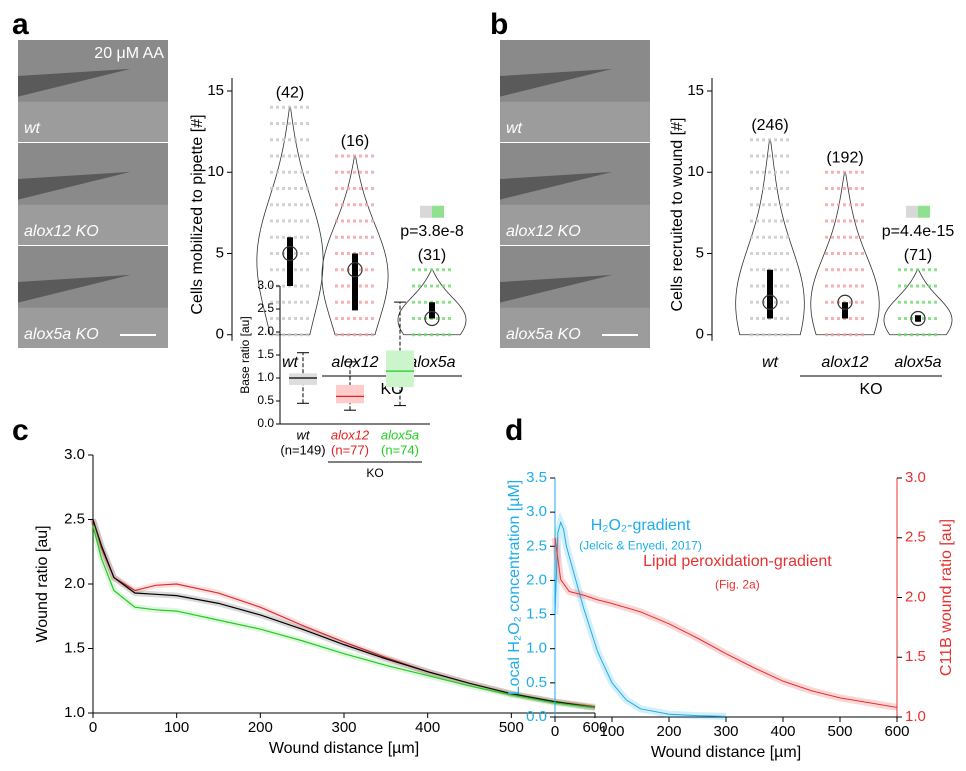 The height and width of the screenshot is (771, 966). I want to click on panel-label: b, so click(499, 24).